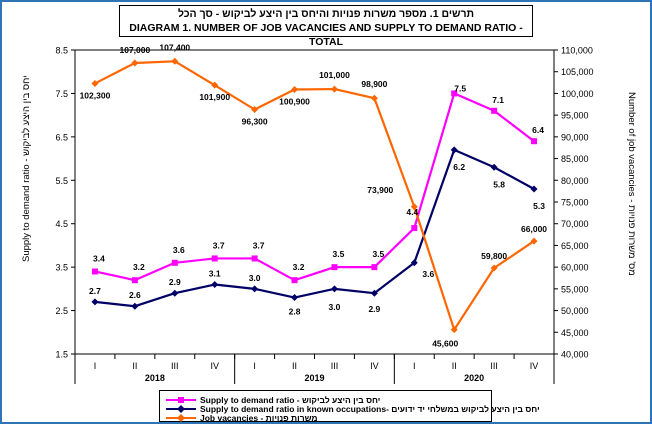 This screenshot has height=424, width=652. Describe the element at coordinates (428, 274) in the screenshot. I see `data-label-known: 3.6` at that location.